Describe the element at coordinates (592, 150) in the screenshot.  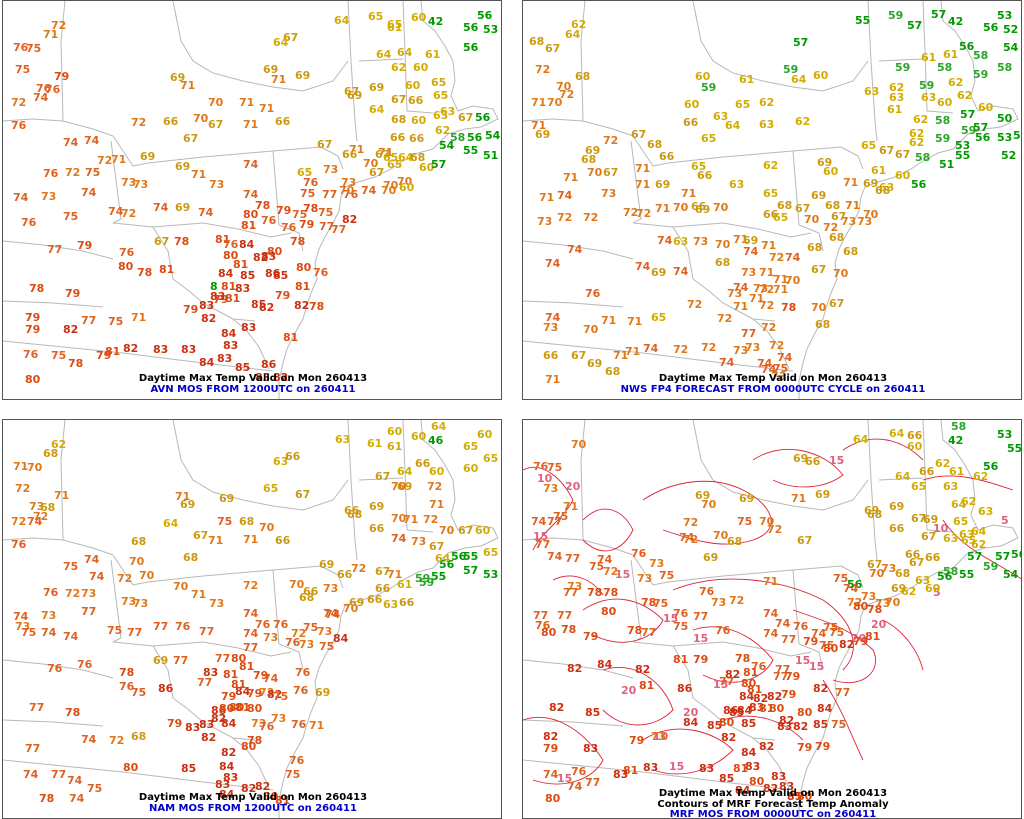
I see `map-nws-fp4-temp-value-81: 69` at that location.